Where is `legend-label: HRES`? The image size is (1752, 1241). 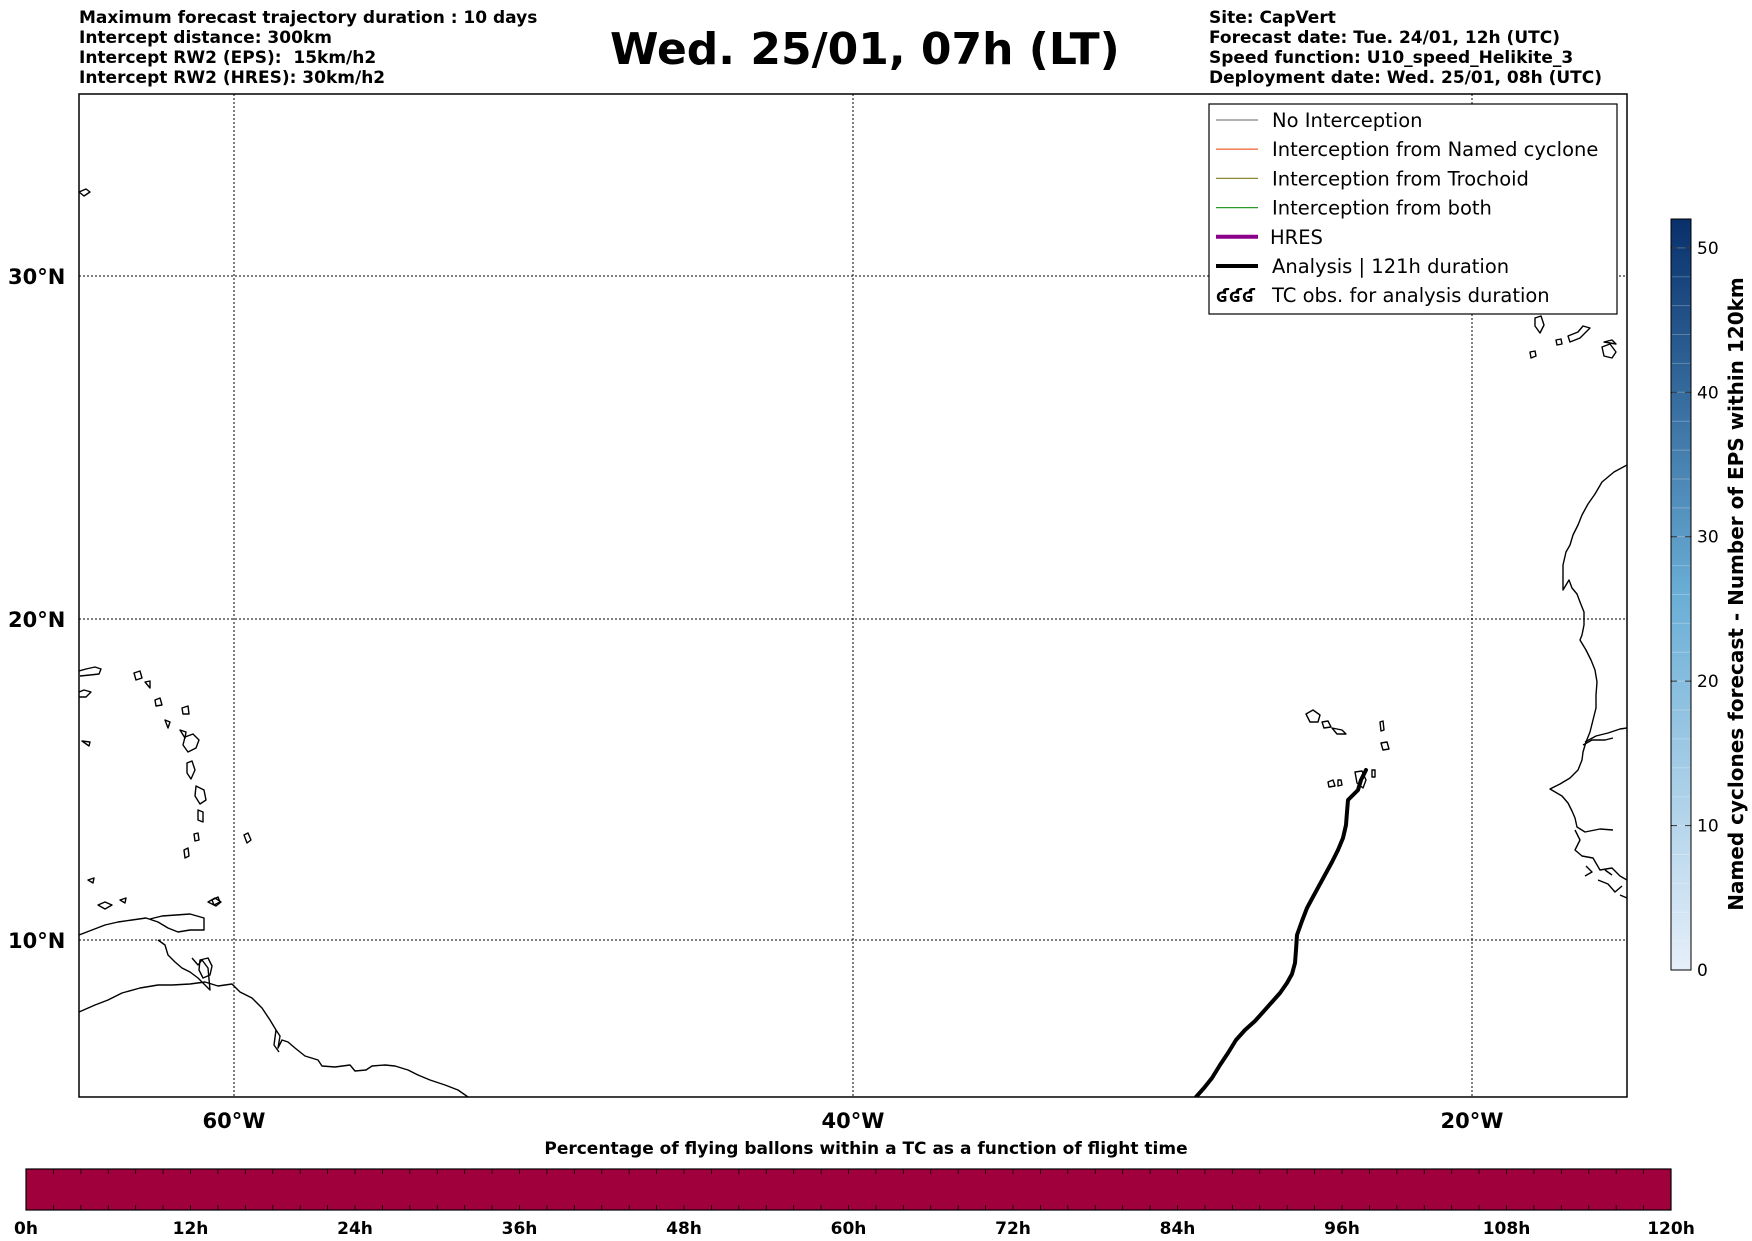
legend-label: HRES is located at coordinates (1296, 237).